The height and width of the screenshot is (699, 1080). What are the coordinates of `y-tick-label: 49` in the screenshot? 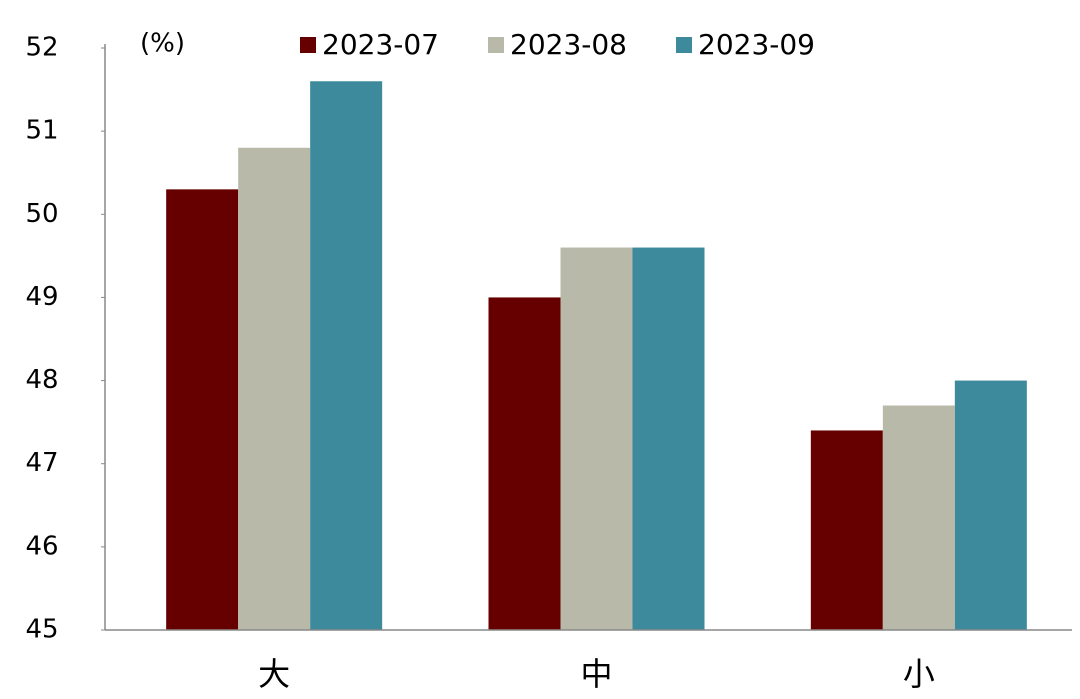 It's located at (41, 297).